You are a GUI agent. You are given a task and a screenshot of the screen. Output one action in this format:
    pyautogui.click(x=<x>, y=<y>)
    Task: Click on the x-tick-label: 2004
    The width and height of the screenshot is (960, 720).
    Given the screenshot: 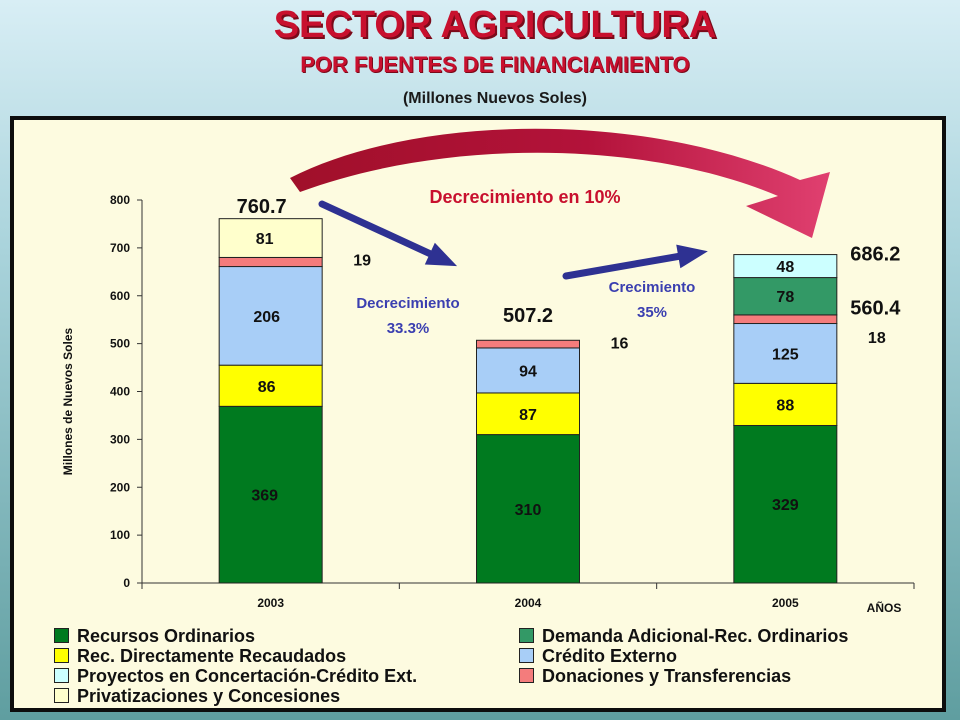 What is the action you would take?
    pyautogui.click(x=528, y=603)
    